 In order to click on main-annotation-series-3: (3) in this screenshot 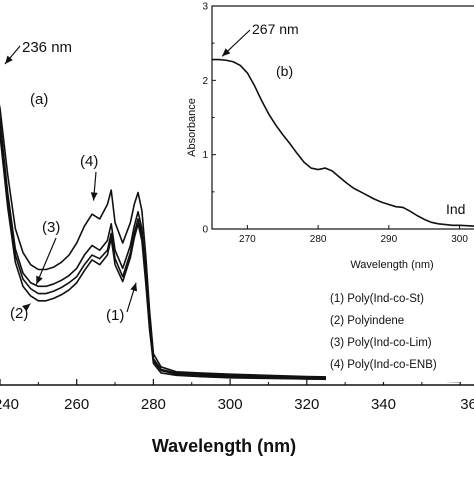, I will do `click(51, 227)`.